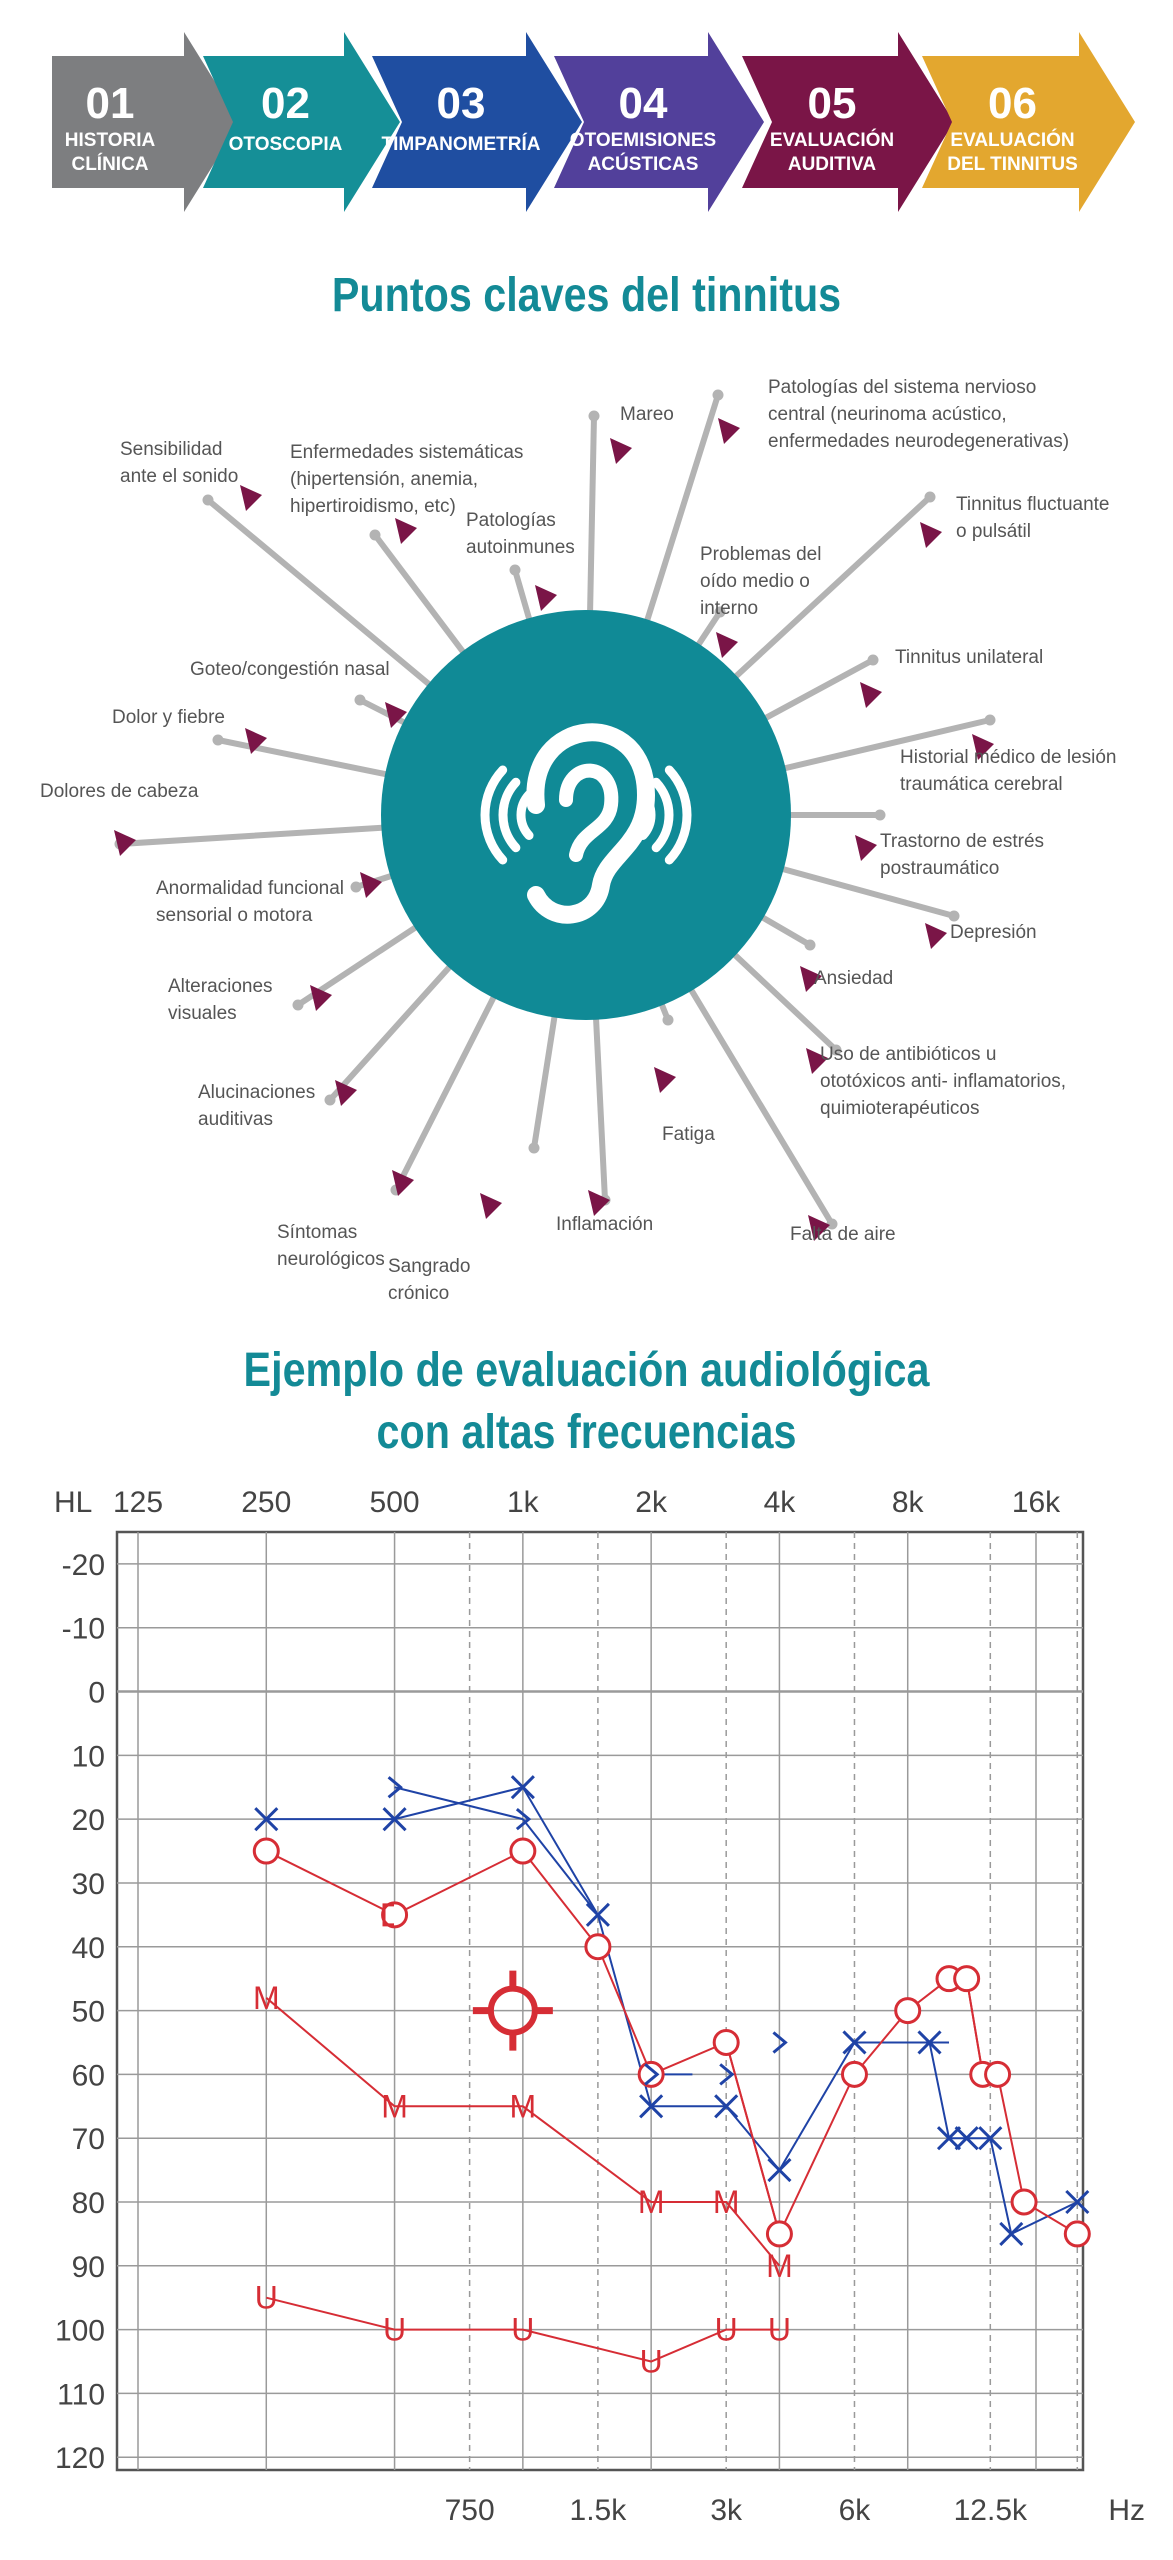  Describe the element at coordinates (96, 1693) in the screenshot. I see `y-tick-label: 0` at that location.